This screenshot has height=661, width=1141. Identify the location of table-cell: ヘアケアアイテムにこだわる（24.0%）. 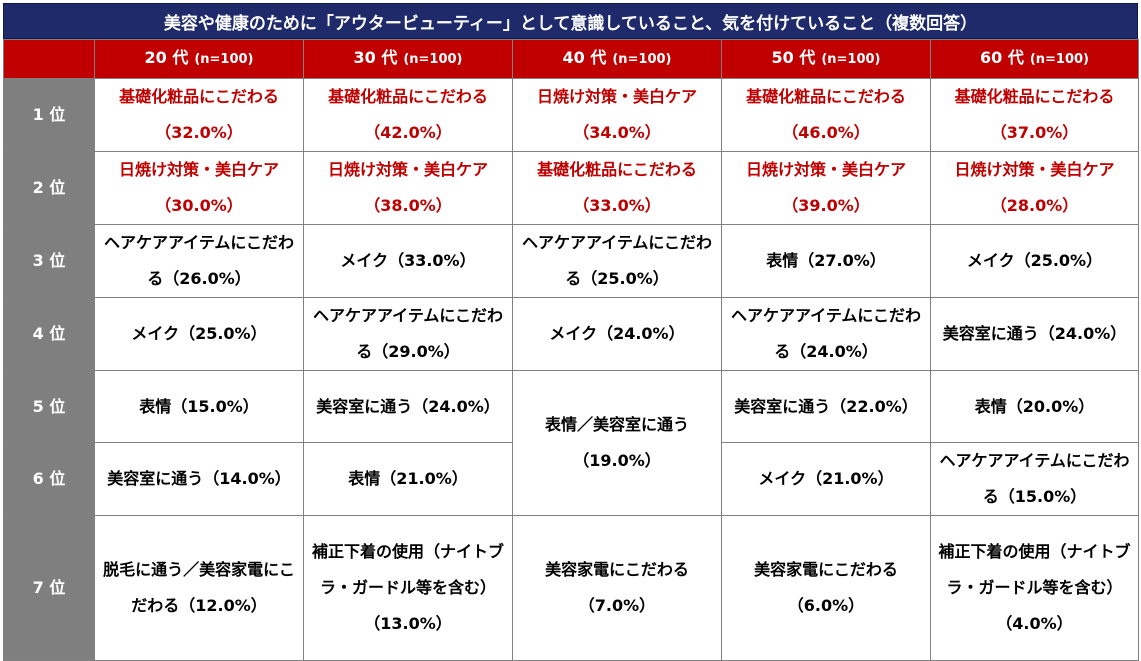
(826, 334).